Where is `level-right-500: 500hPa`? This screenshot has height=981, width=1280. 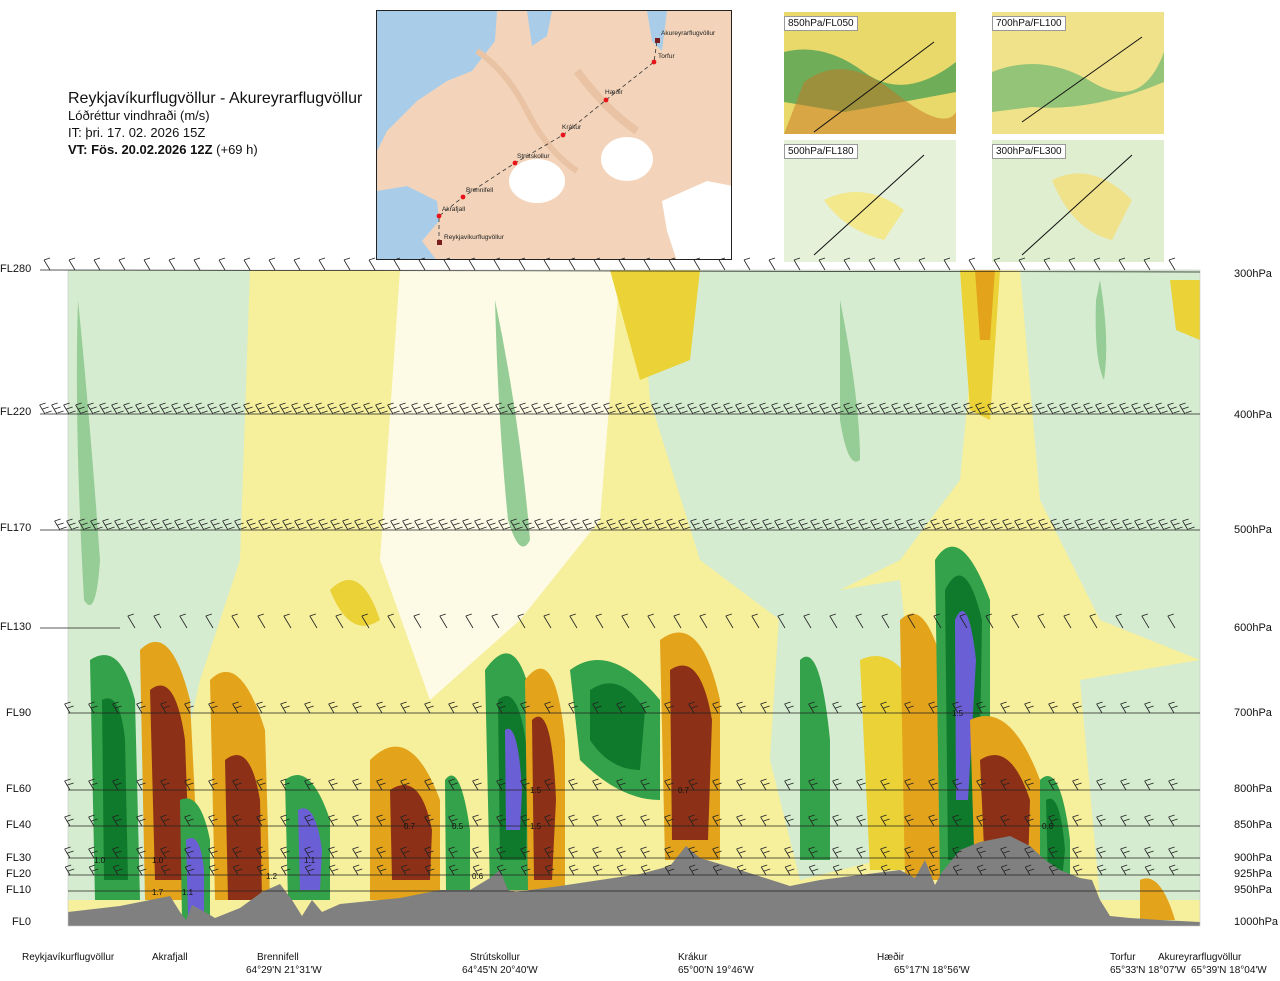
level-right-500: 500hPa is located at coordinates (1253, 530).